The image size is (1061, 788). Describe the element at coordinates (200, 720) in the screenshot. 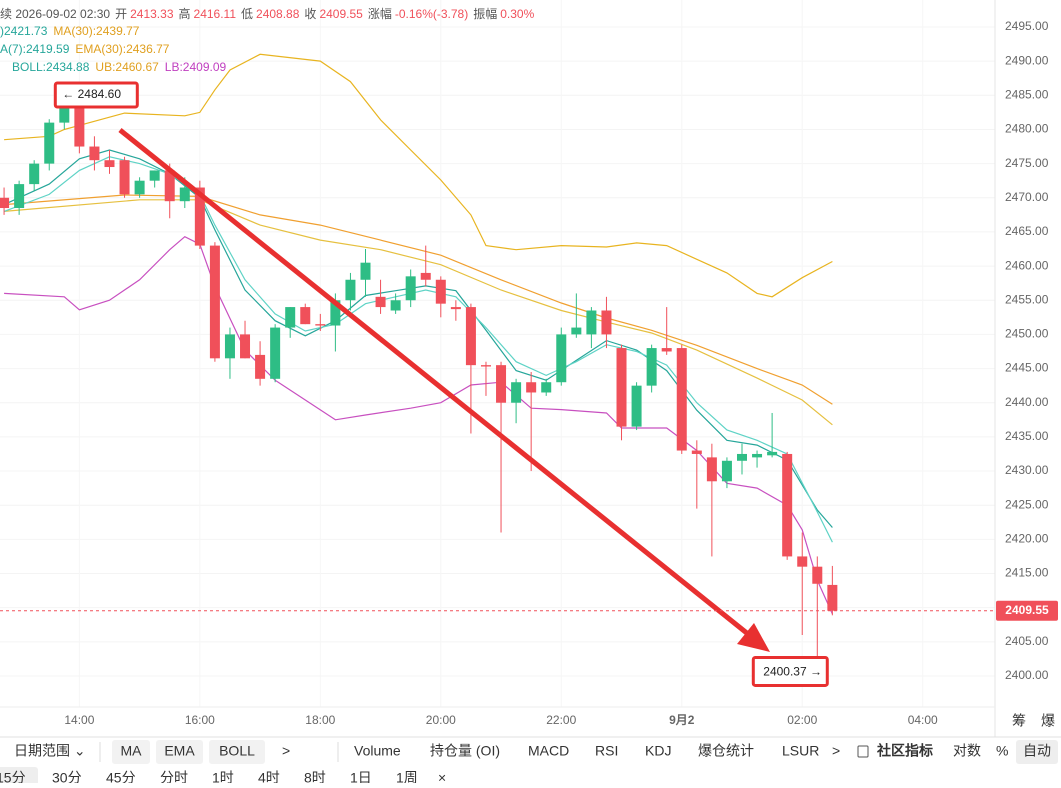

I see `x-tick-label: 16:00` at that location.